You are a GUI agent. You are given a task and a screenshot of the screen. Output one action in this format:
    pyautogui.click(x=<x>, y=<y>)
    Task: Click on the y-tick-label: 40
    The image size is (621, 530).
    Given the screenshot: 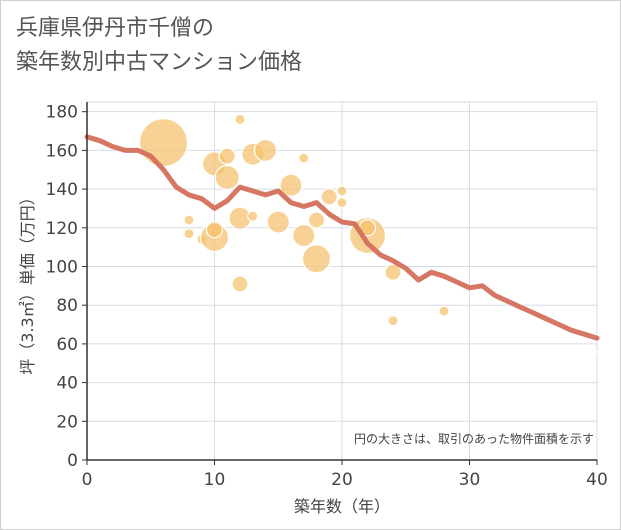 What is the action you would take?
    pyautogui.click(x=67, y=384)
    